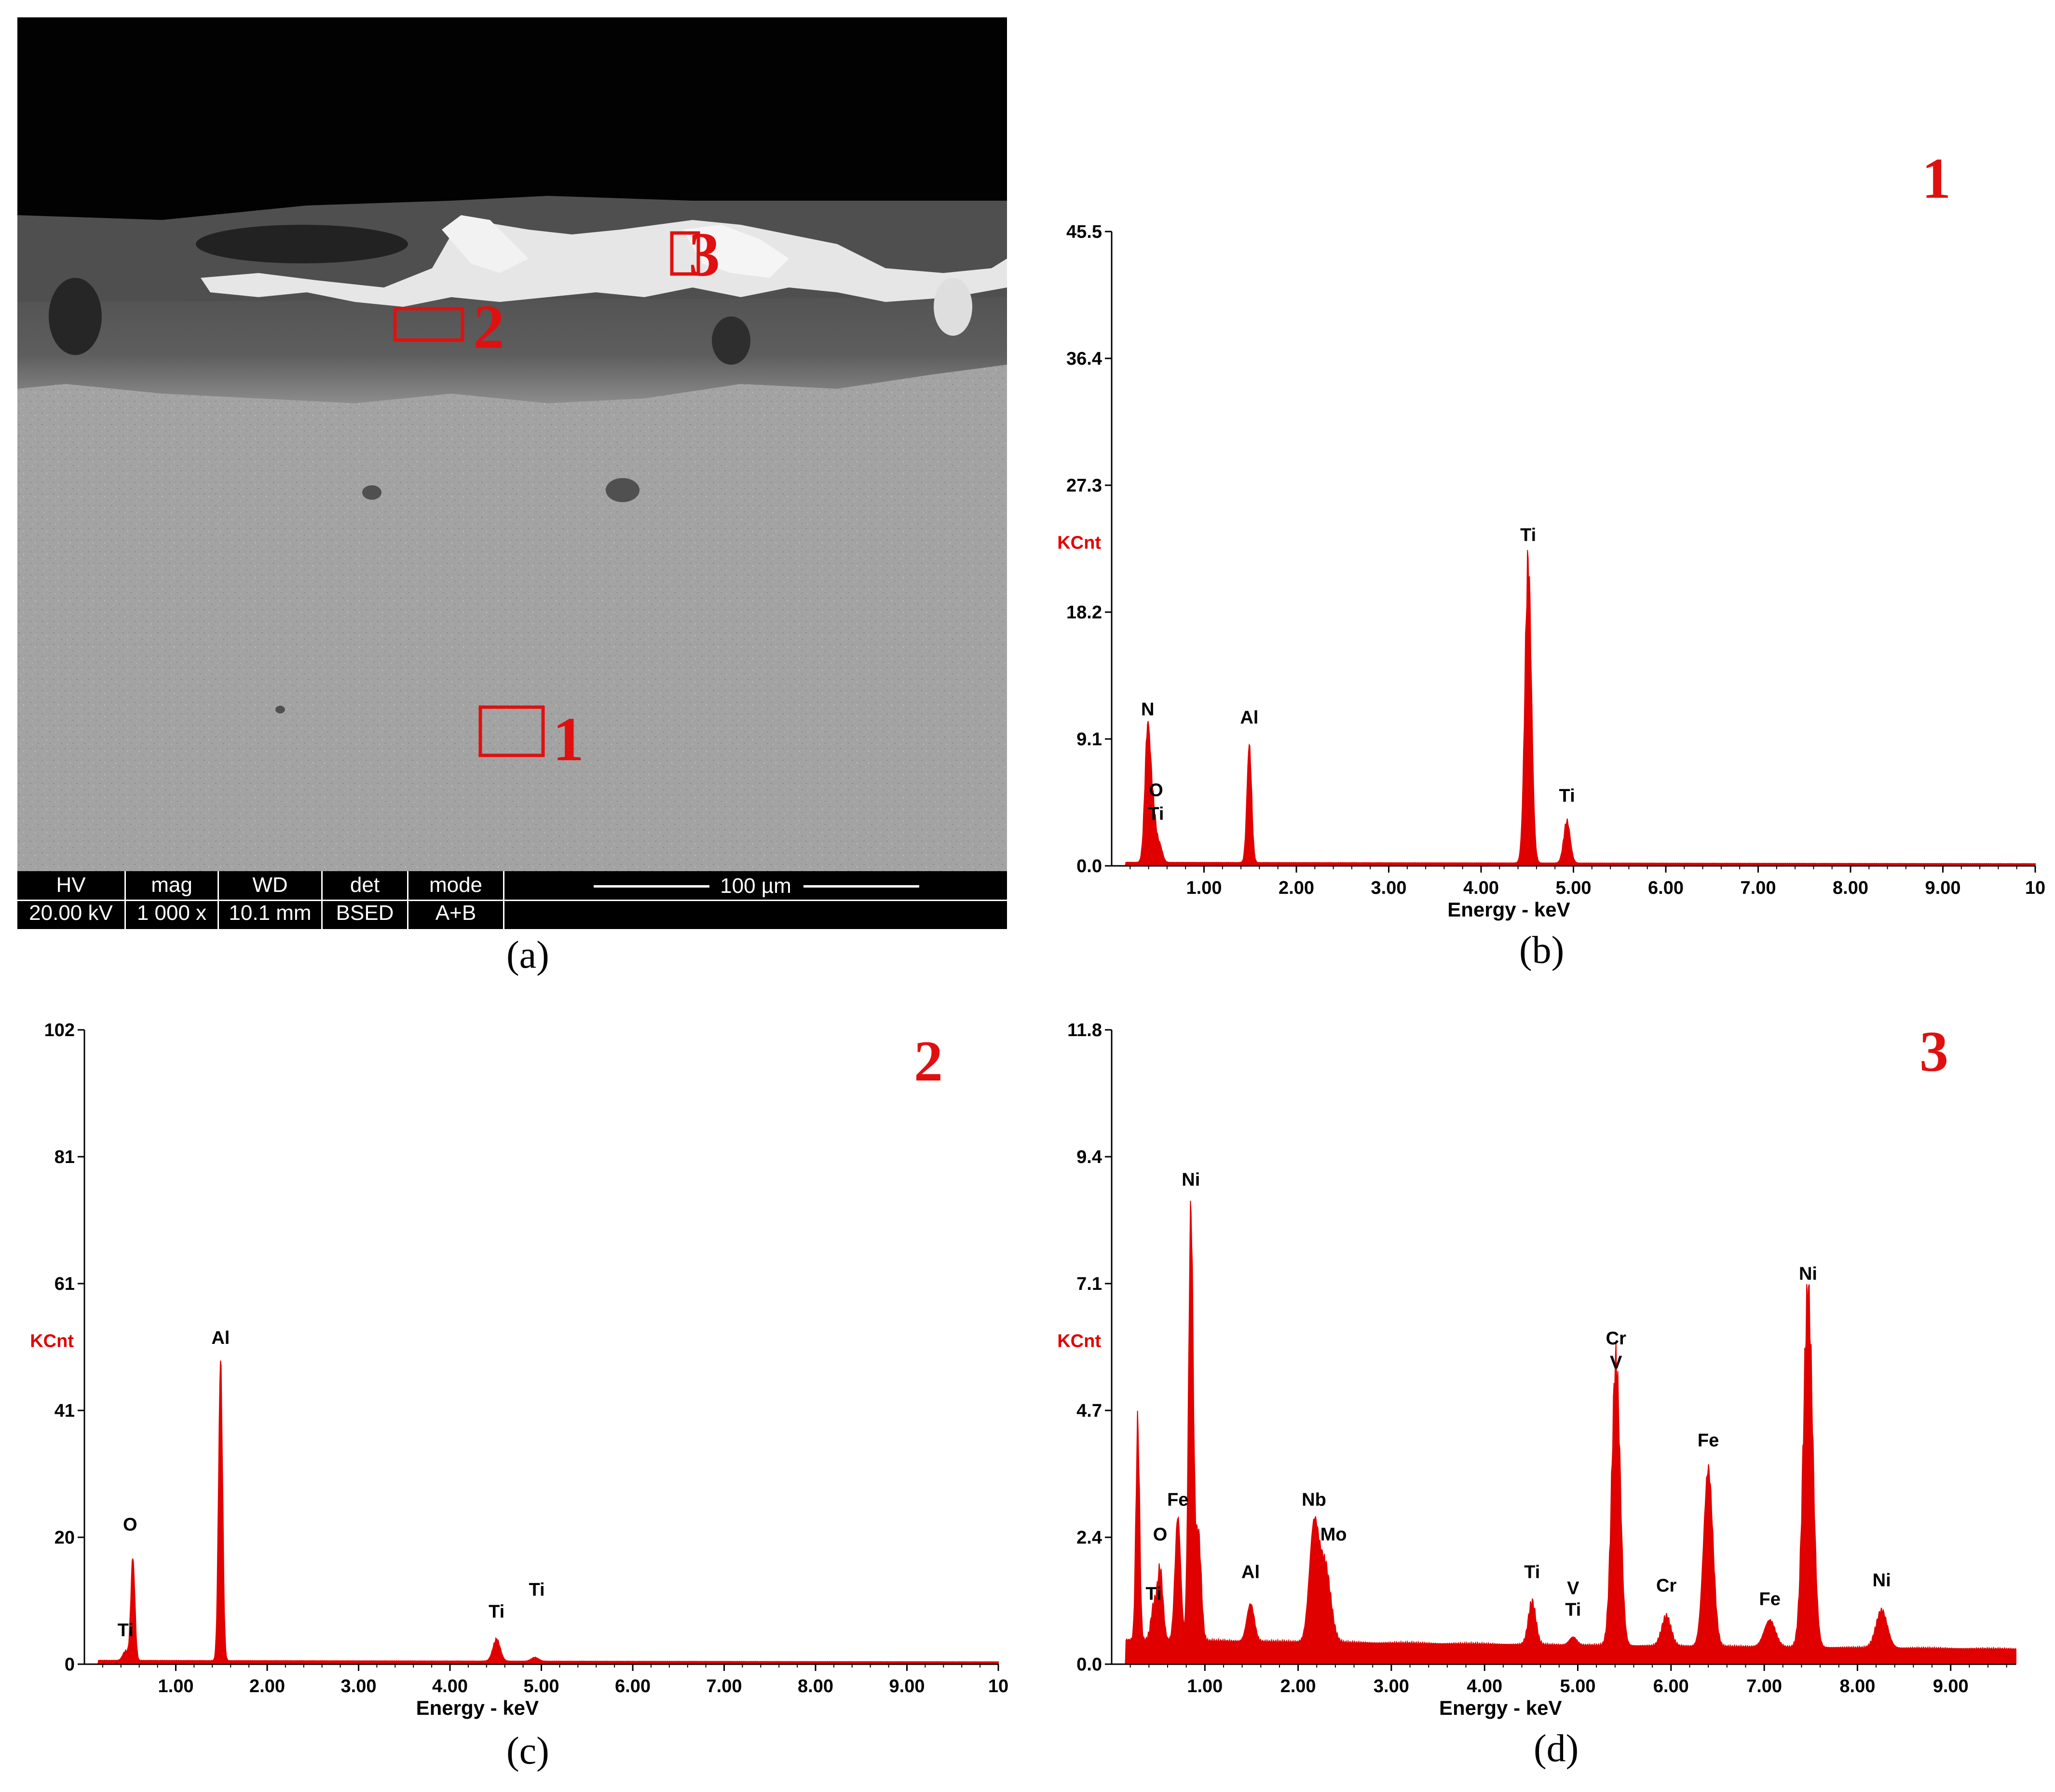 Image resolution: width=2055 pixels, height=1792 pixels. I want to click on x-tick-label-d: 5.00, so click(1578, 1686).